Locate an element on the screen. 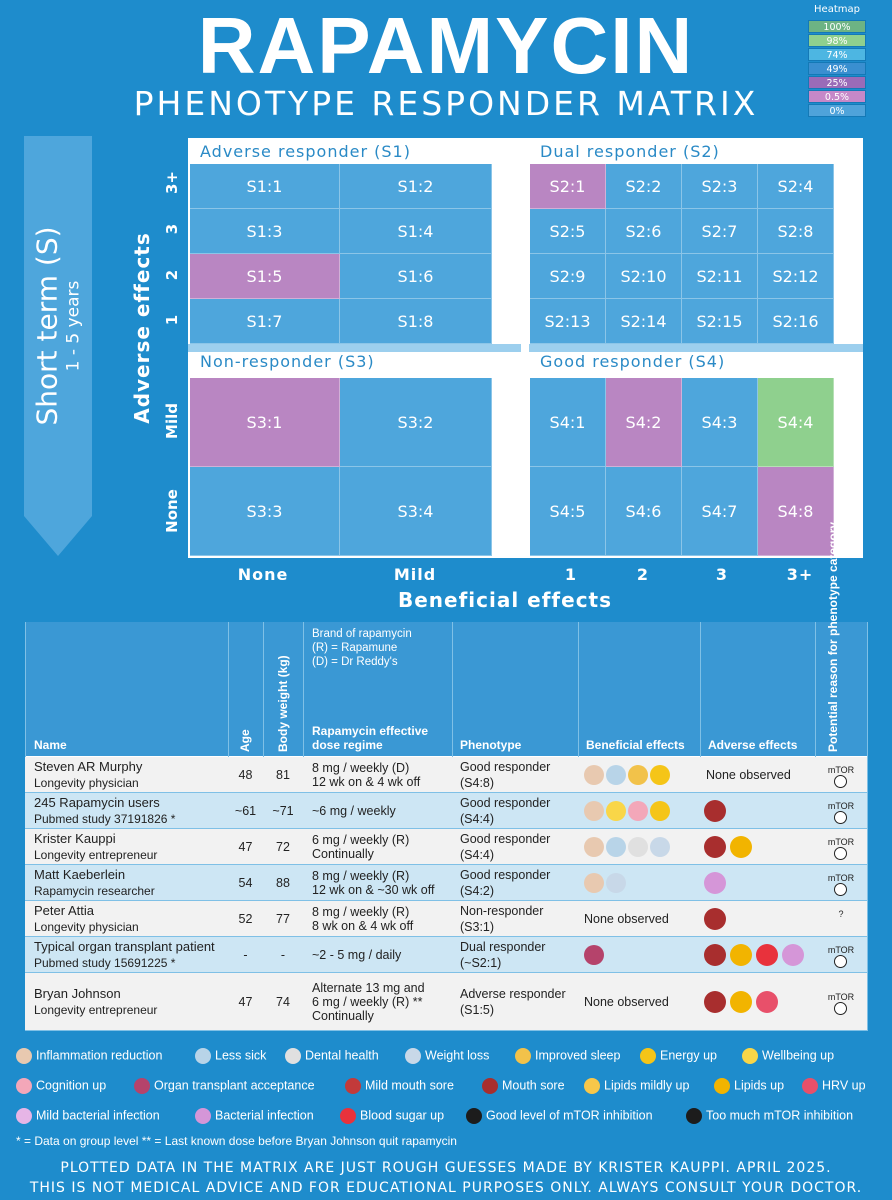 This screenshot has height=1200, width=892. legend-label: Mild mouth sore is located at coordinates (409, 1085).